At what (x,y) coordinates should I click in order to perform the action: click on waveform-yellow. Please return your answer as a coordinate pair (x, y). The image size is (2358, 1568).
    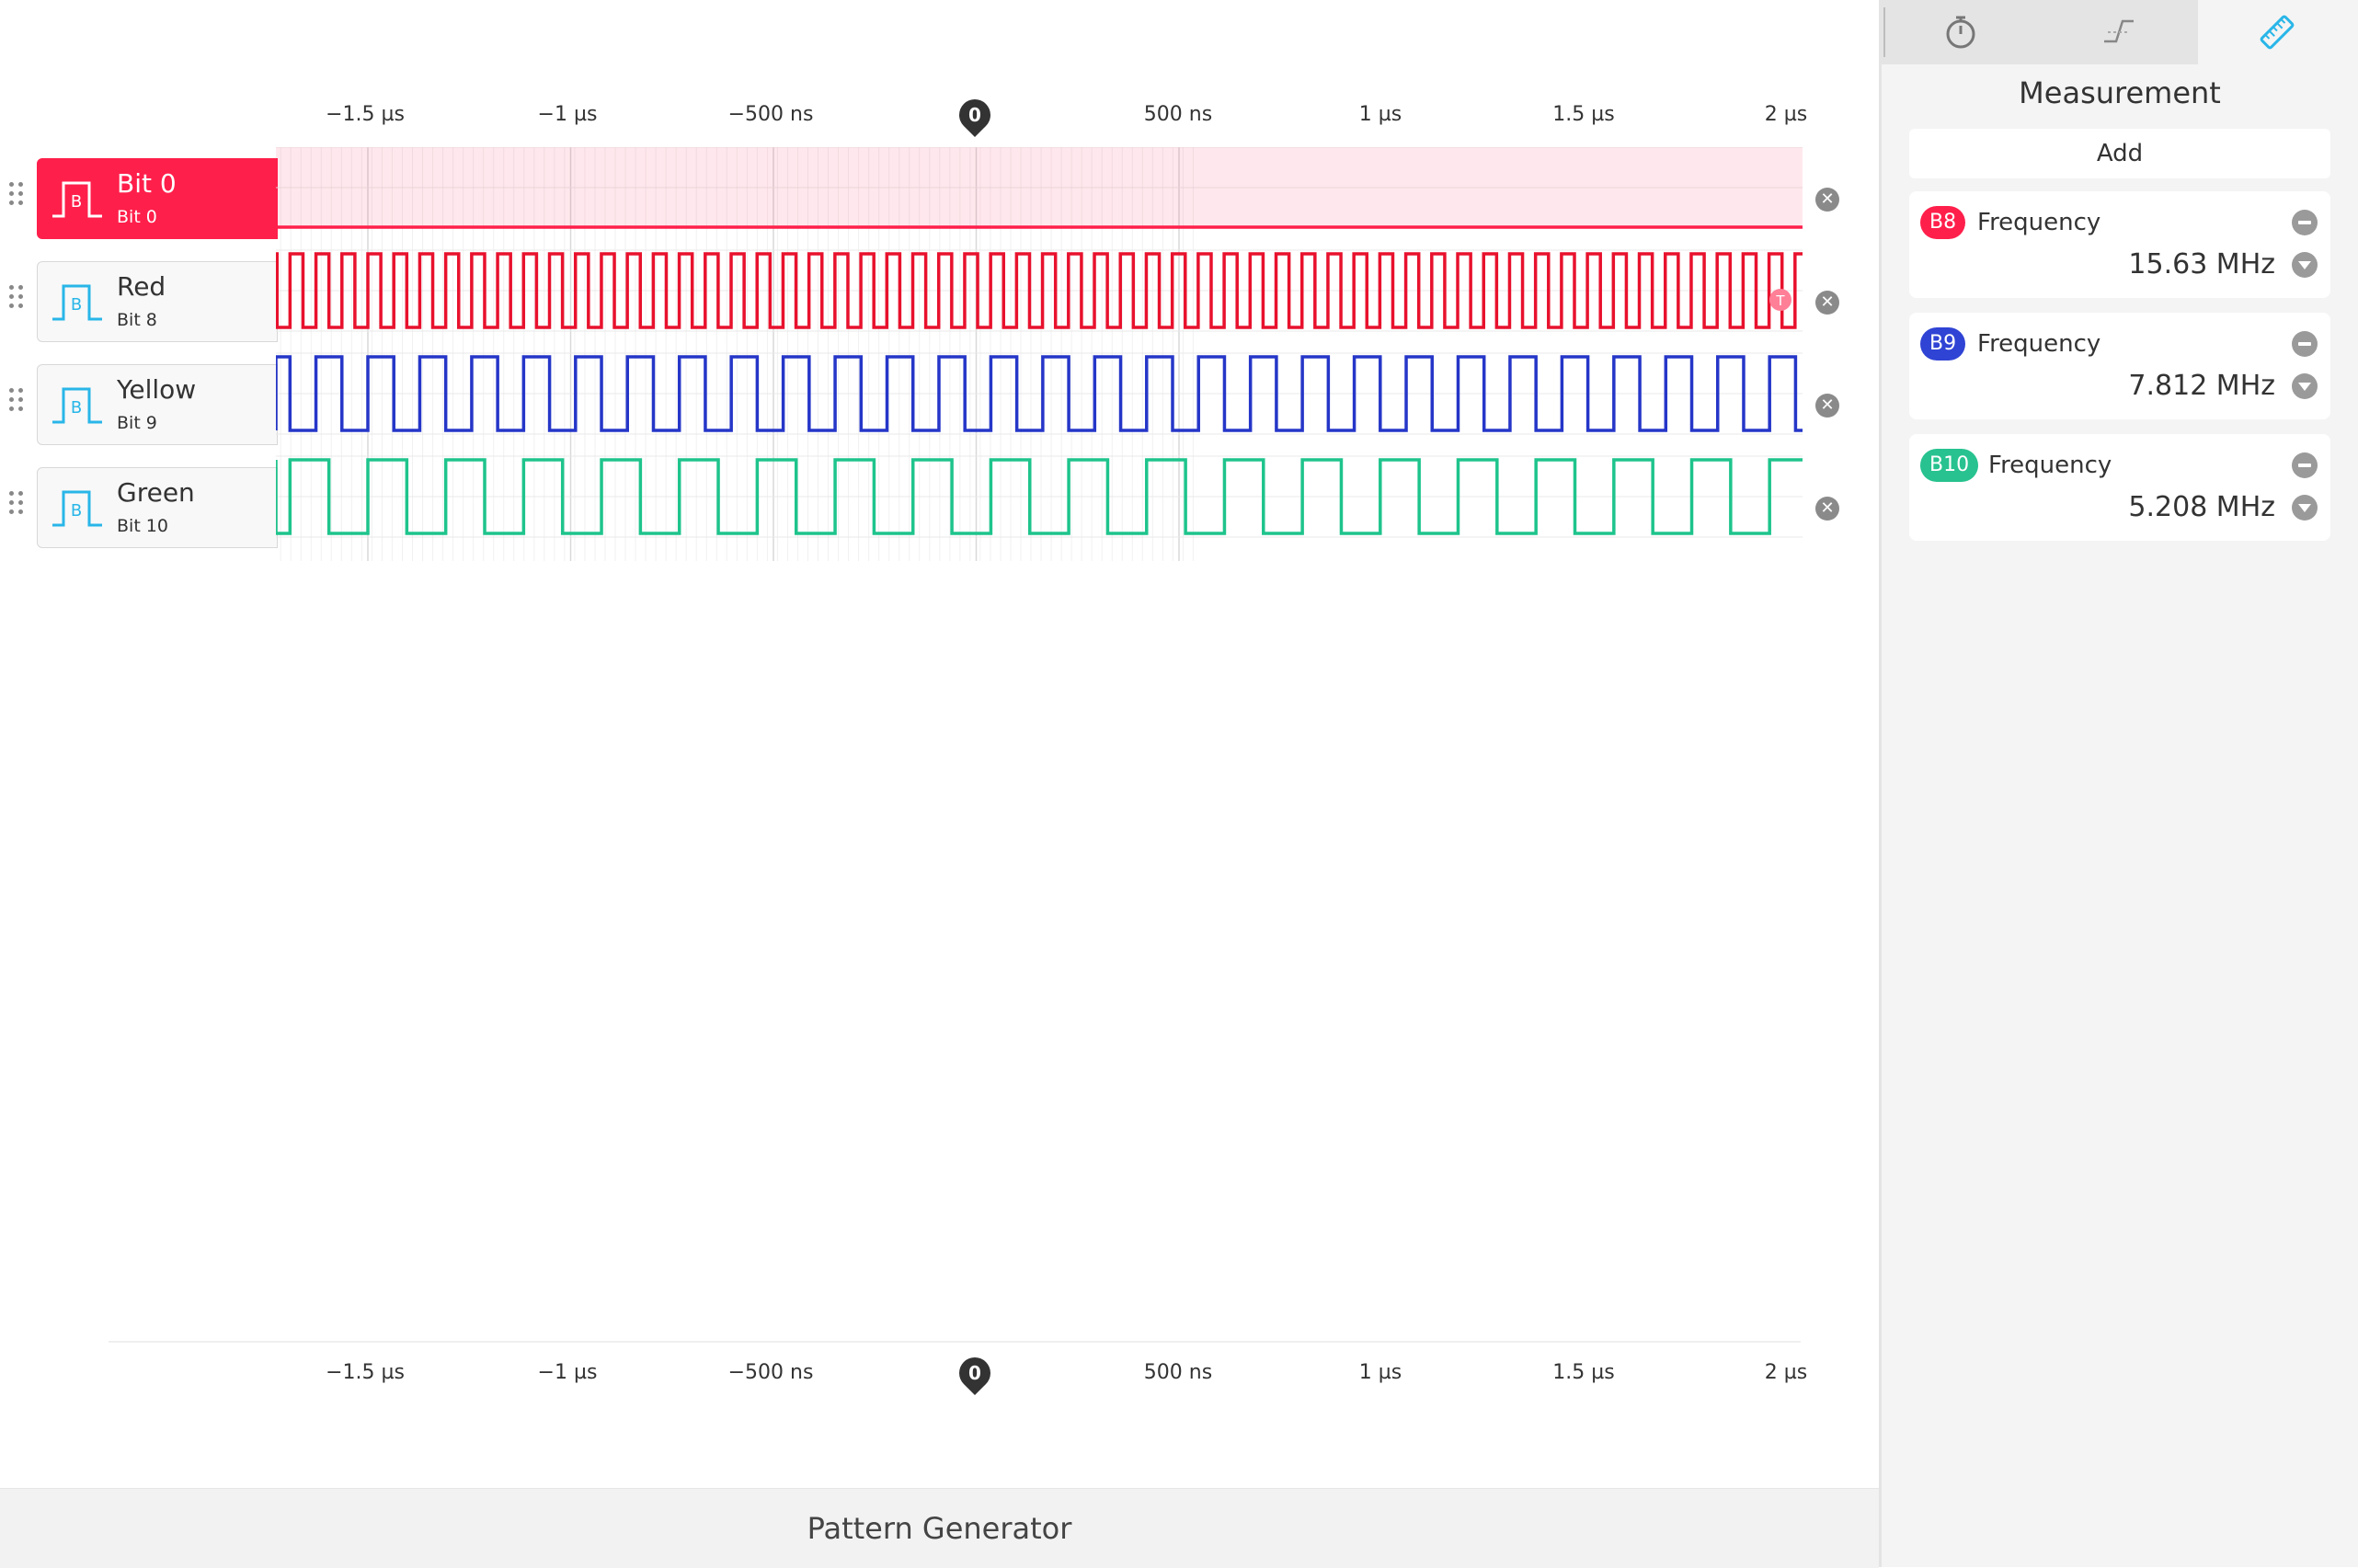
    Looking at the image, I should click on (1039, 393).